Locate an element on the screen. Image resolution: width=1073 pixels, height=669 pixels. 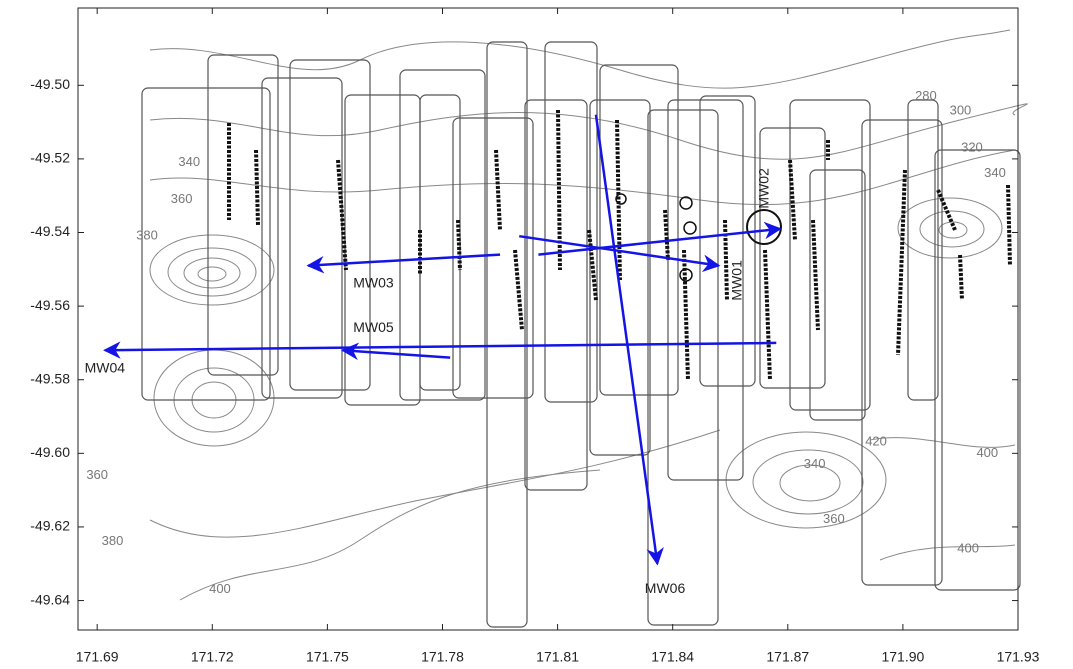
x-tick-label: 171.87 is located at coordinates (787, 657).